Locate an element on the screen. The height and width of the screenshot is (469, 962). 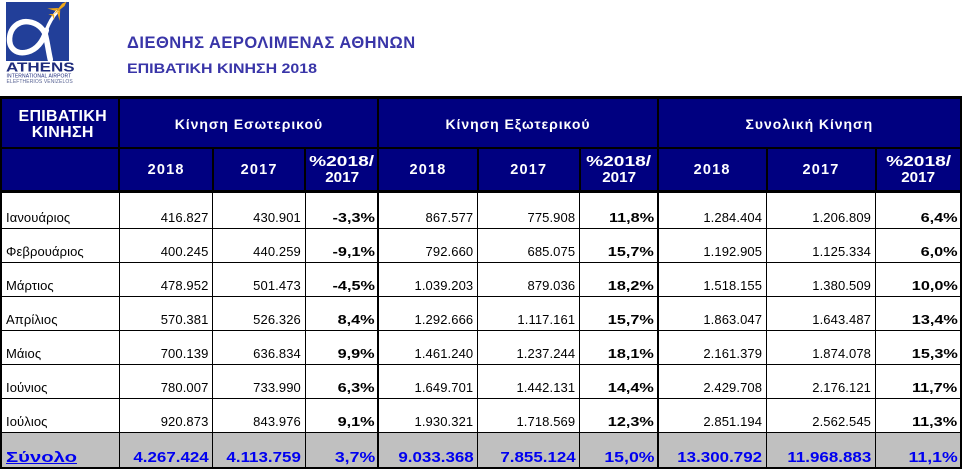
svg-text: INTERNATIONAL AIRPORT is located at coordinates (39, 76).